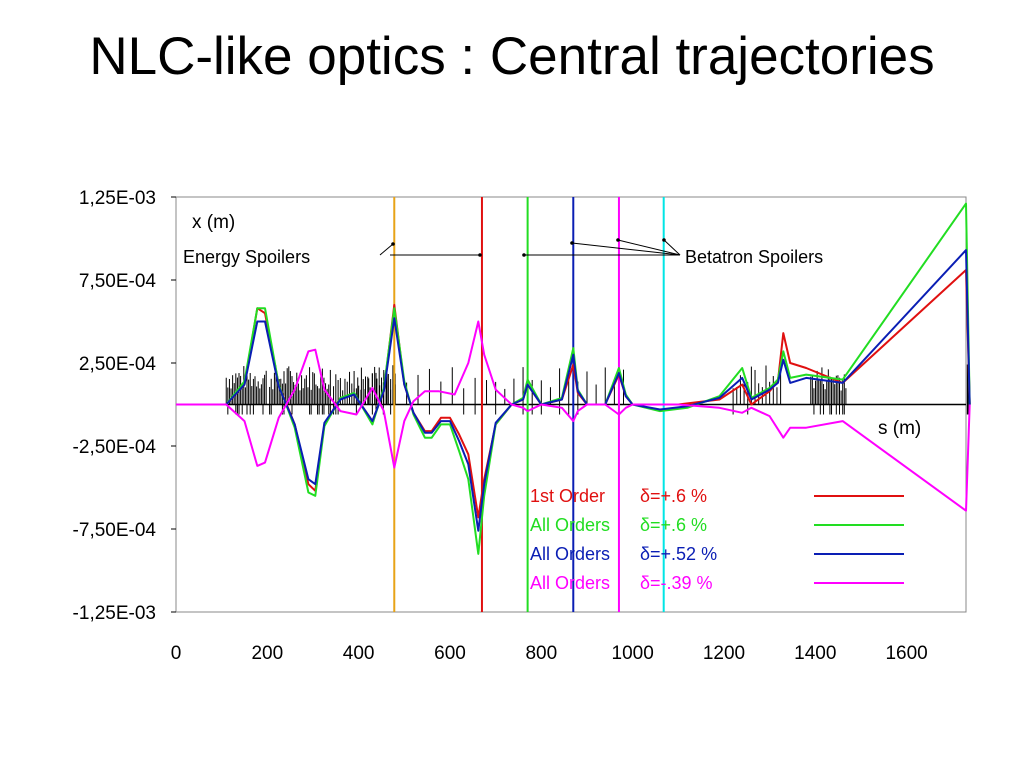  What do you see at coordinates (512, 56) in the screenshot?
I see `slide-title: NLC-like optics : Central trajectories` at bounding box center [512, 56].